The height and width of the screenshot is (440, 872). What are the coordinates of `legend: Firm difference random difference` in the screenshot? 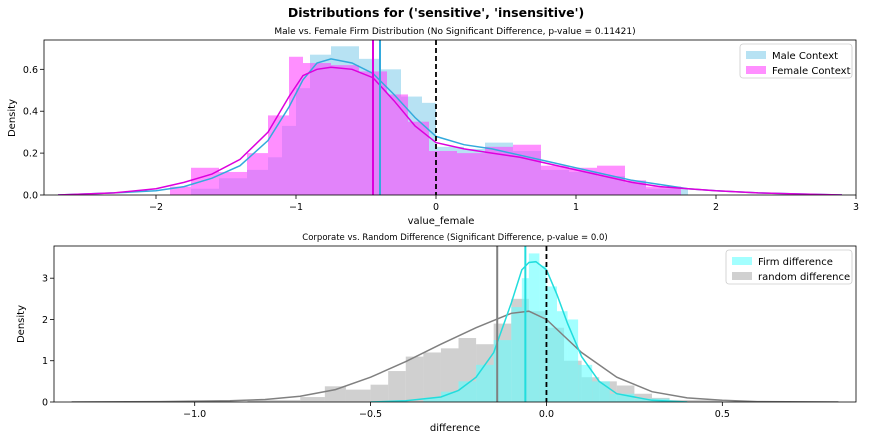 It's located at (789, 267).